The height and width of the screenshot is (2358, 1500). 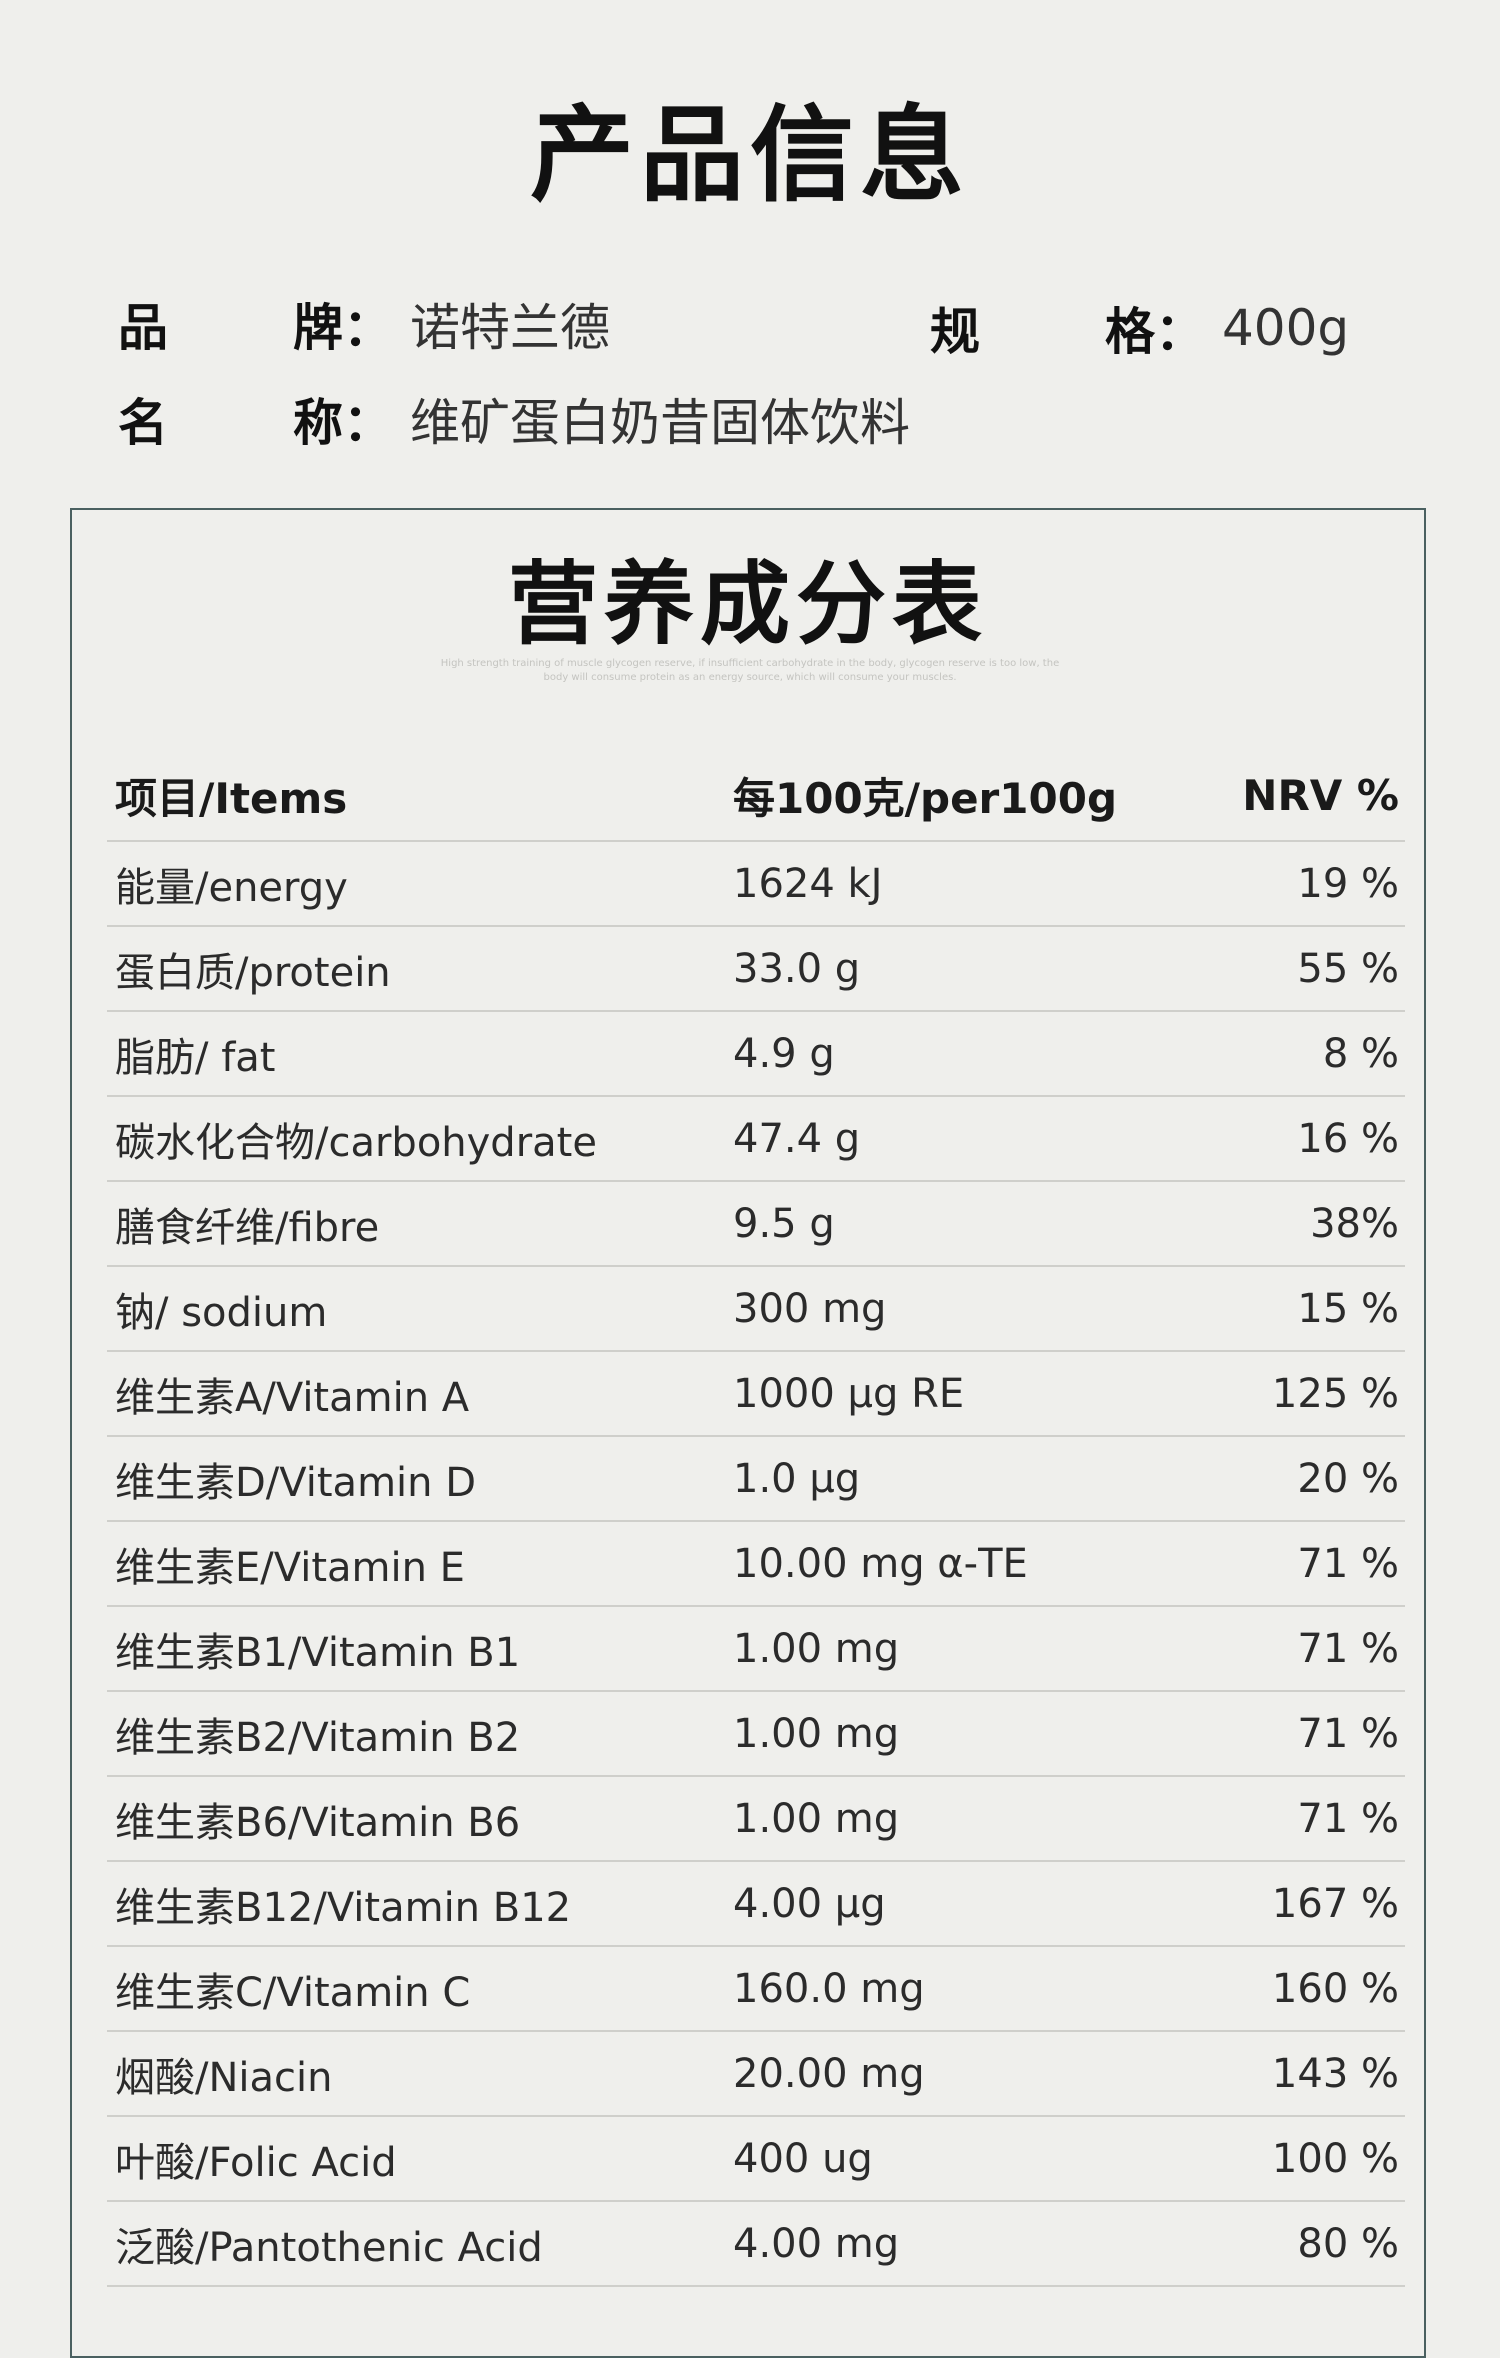 I want to click on row-nrv: 19 %, so click(x=1348, y=883).